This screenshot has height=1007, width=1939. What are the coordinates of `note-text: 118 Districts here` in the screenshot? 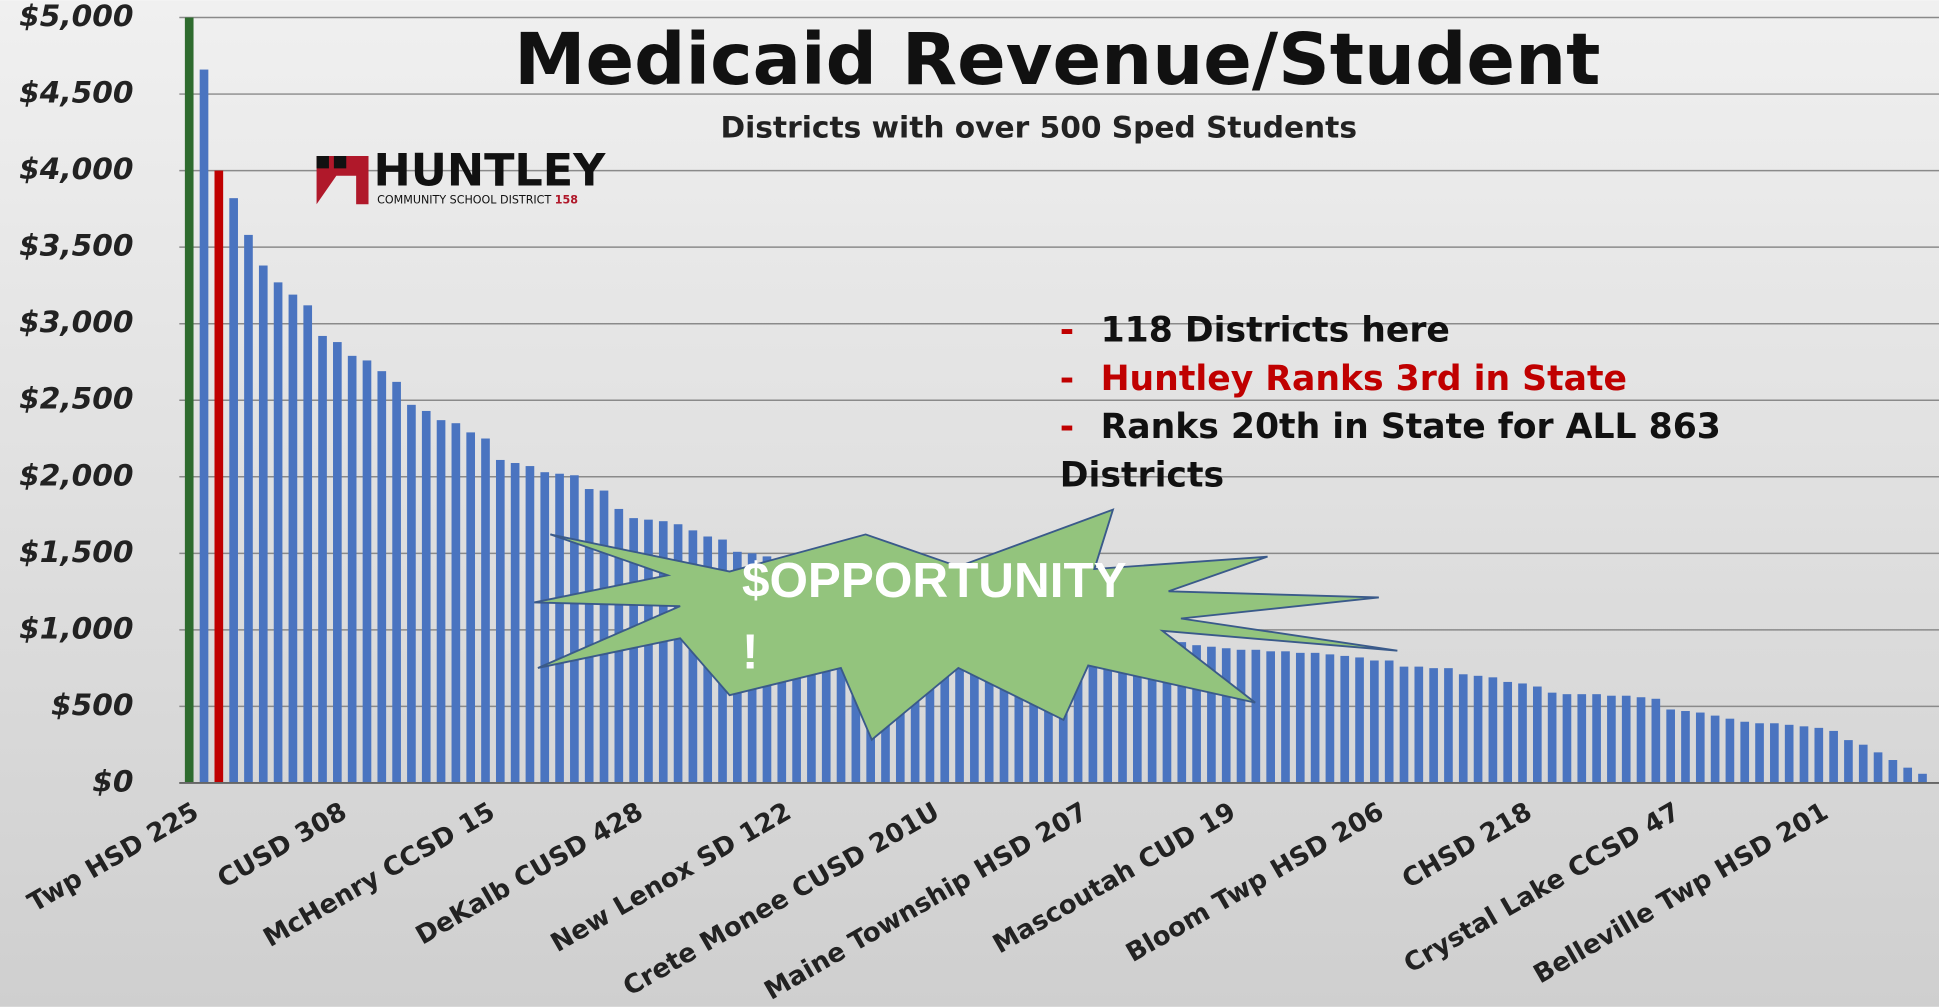 It's located at (1275, 331).